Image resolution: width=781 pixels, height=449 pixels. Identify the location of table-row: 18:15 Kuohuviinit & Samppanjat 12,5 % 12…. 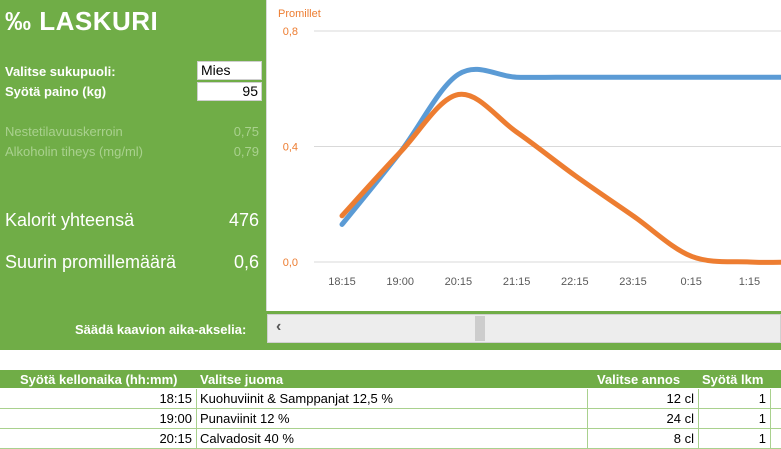
(390, 399).